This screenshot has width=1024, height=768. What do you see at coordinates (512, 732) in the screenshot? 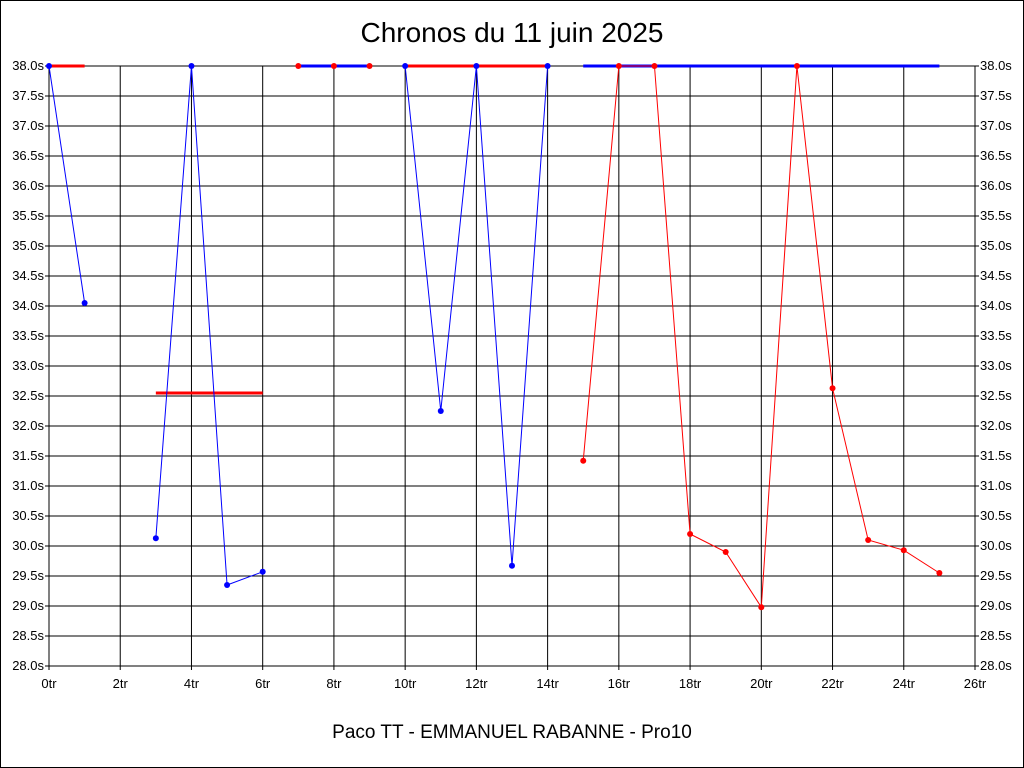
I see `chart-subtitle: Paco TT - EMMANUEL RABANNE - Pro10` at bounding box center [512, 732].